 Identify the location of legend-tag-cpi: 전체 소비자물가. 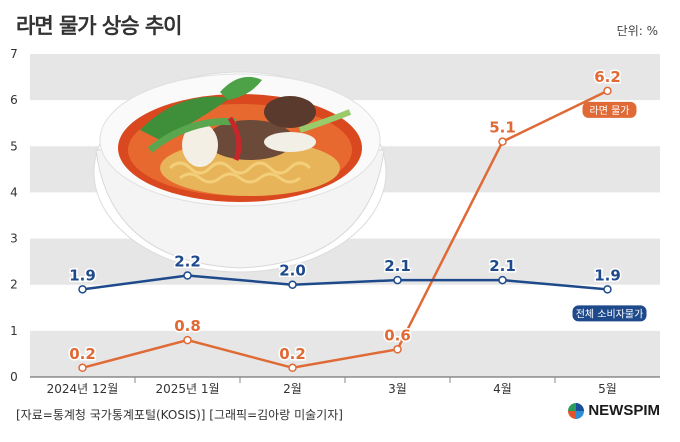
(609, 313).